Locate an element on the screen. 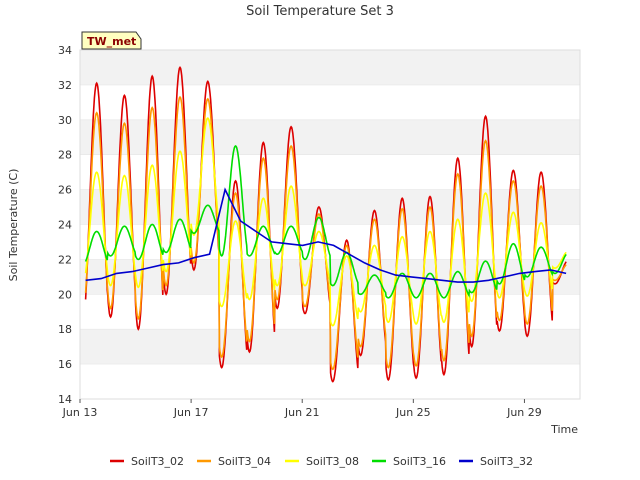  y-tick-label: 20 is located at coordinates (65, 294).